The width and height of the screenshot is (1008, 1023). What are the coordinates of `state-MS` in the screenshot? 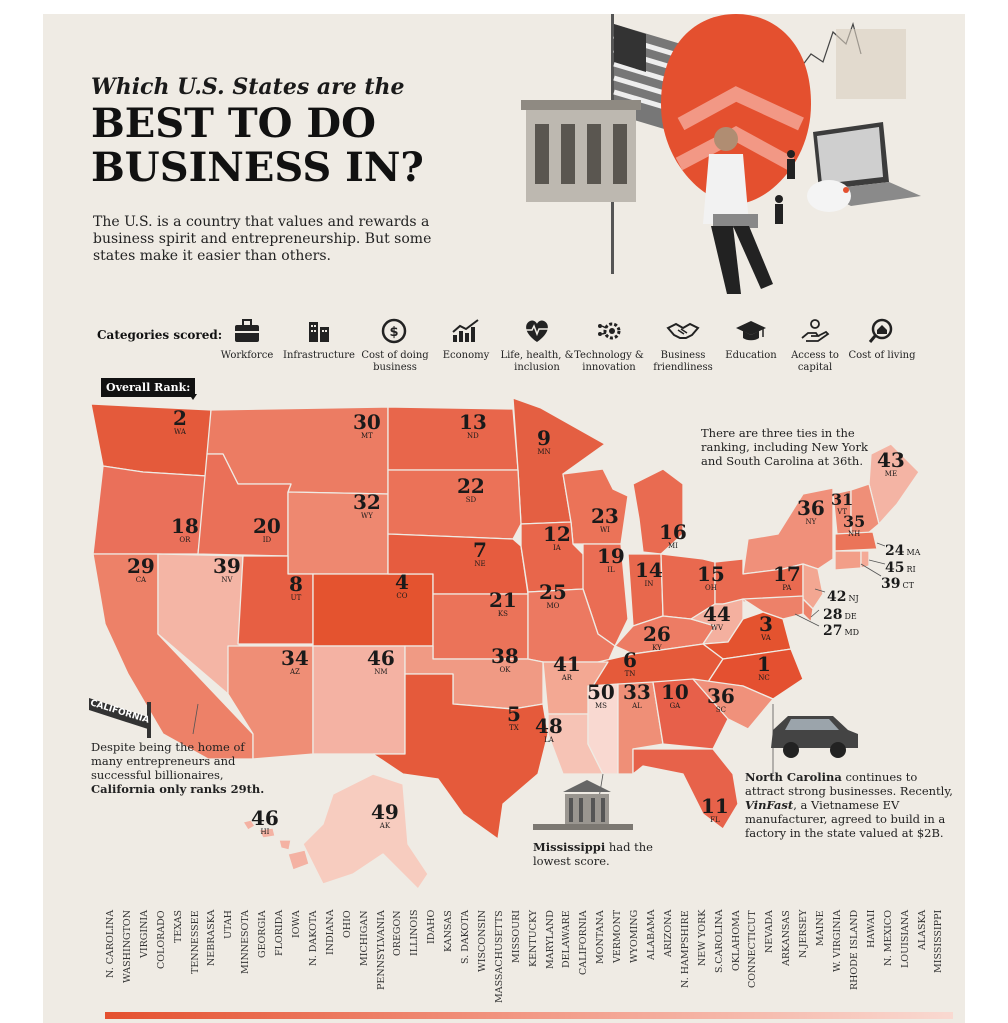 It's located at (603, 729).